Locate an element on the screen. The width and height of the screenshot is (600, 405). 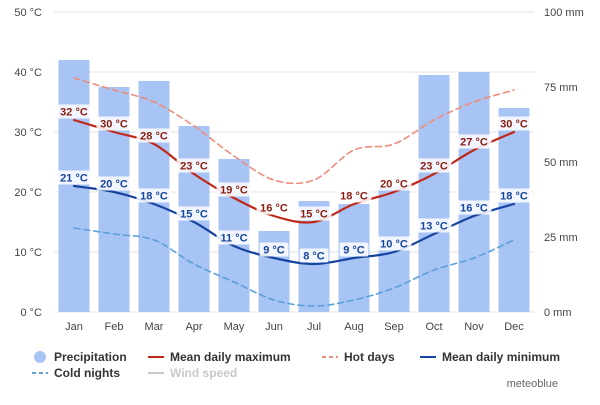
left-tick-label: 10 °C is located at coordinates (28, 253).